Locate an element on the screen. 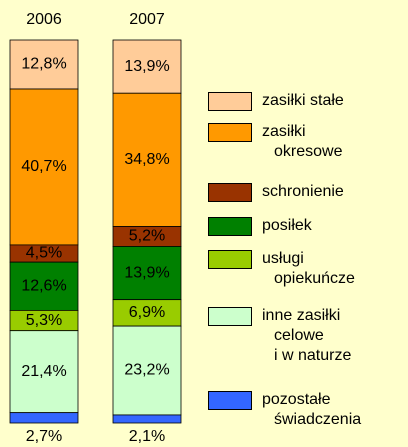 This screenshot has width=408, height=447. legend-label: zasiłki stałe is located at coordinates (303, 100).